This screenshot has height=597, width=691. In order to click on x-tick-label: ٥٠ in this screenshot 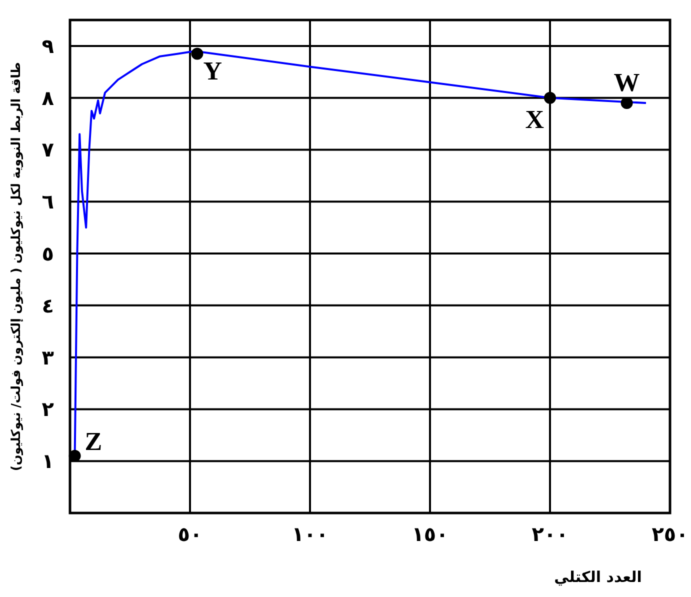, I will do `click(190, 534)`.